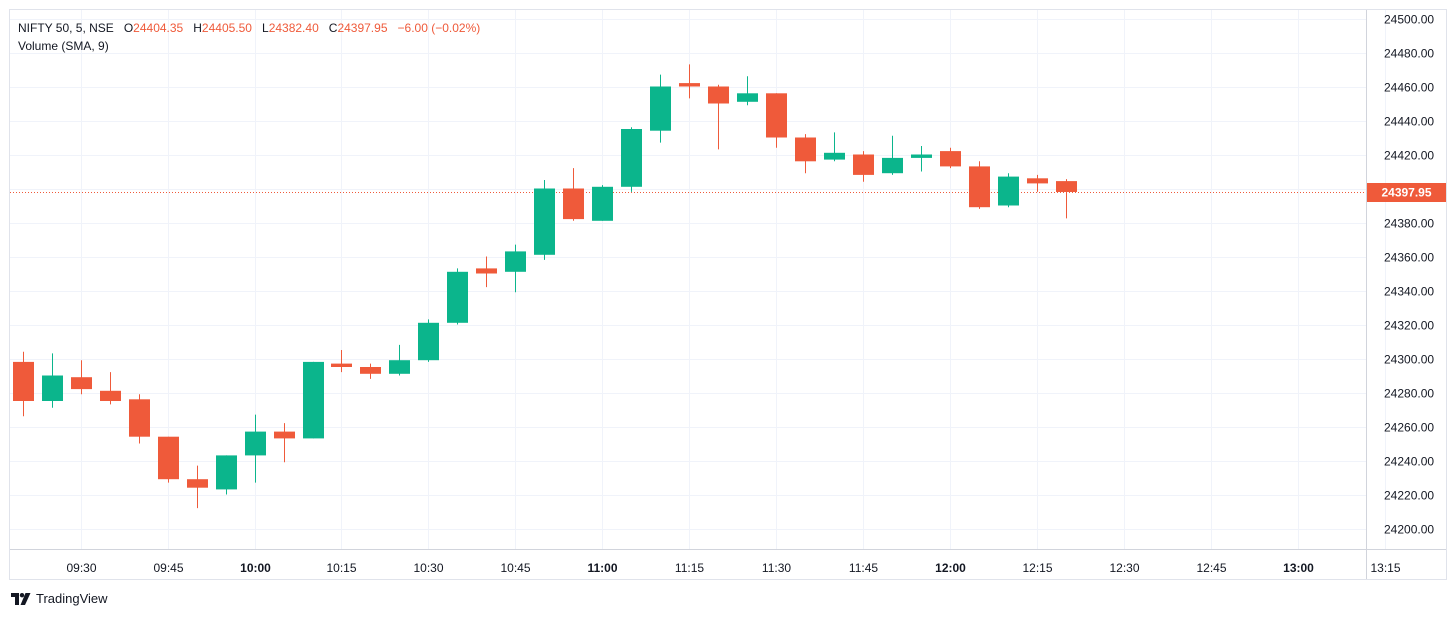  Describe the element at coordinates (1409, 88) in the screenshot. I see `y-tick-label: 24460.00` at that location.